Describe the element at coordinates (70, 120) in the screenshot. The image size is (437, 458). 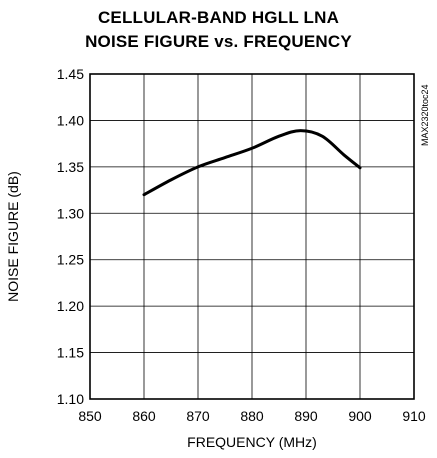
I see `y-tick-label: 1.40` at that location.